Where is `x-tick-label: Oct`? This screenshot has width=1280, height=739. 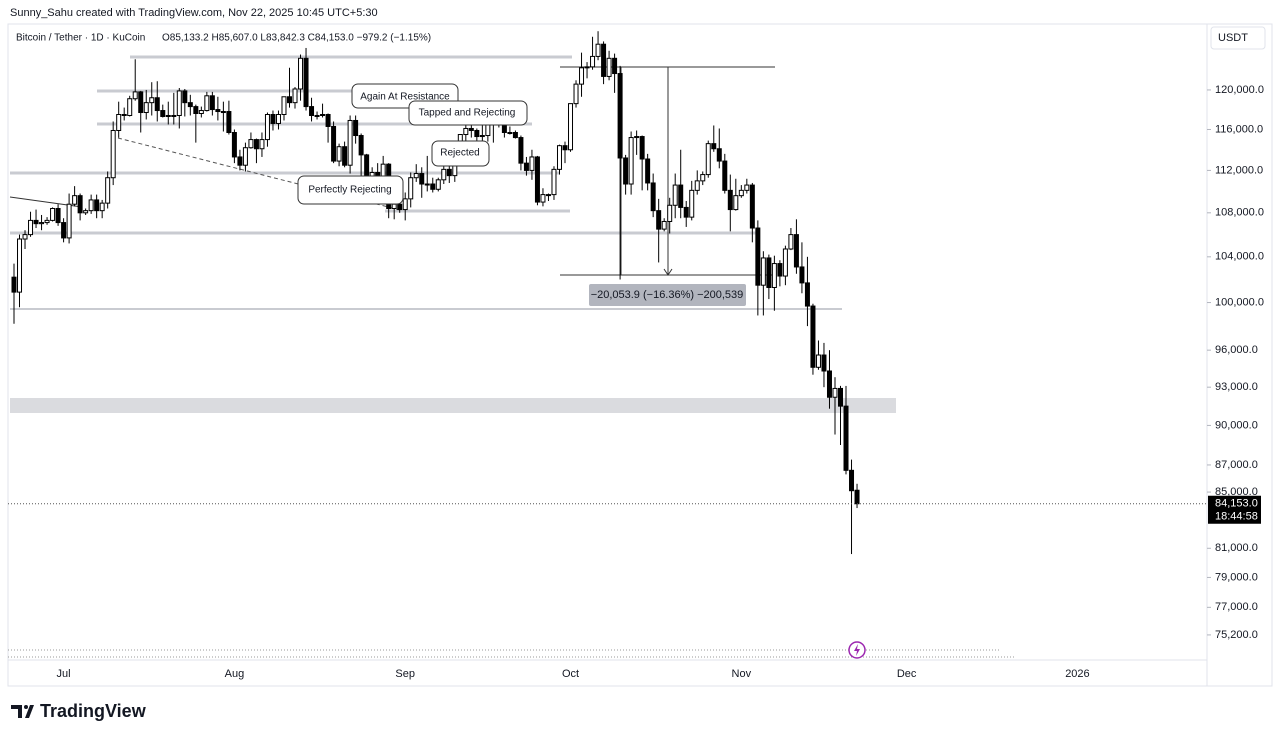
x-tick-label: Oct is located at coordinates (570, 674).